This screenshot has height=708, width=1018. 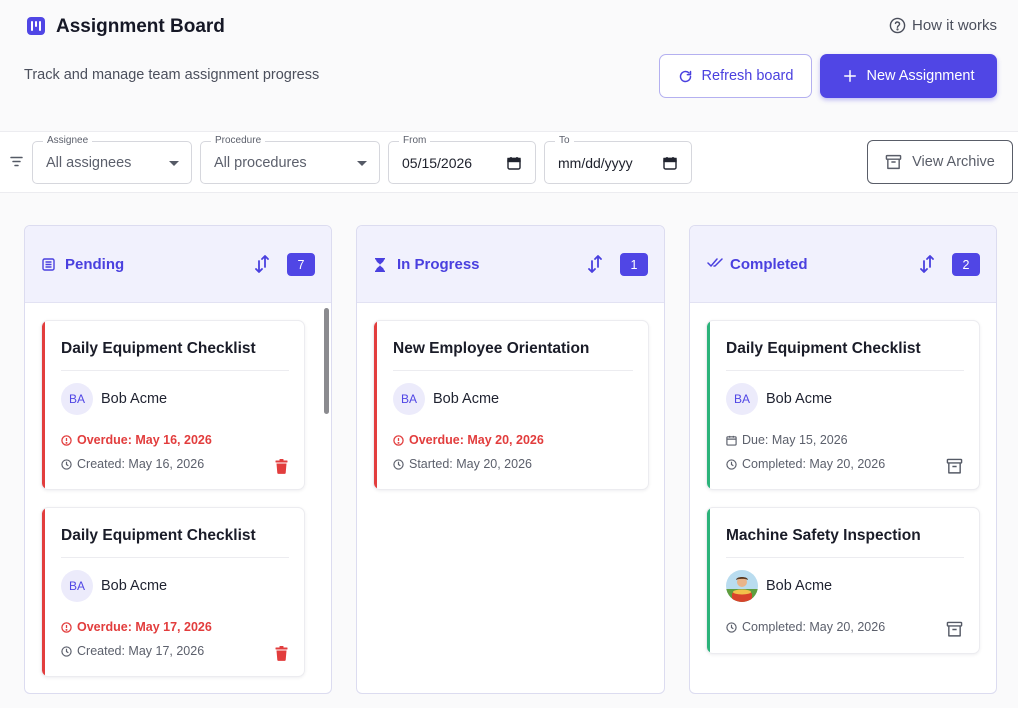 I want to click on new-assignment-label: New Assignment, so click(x=920, y=76).